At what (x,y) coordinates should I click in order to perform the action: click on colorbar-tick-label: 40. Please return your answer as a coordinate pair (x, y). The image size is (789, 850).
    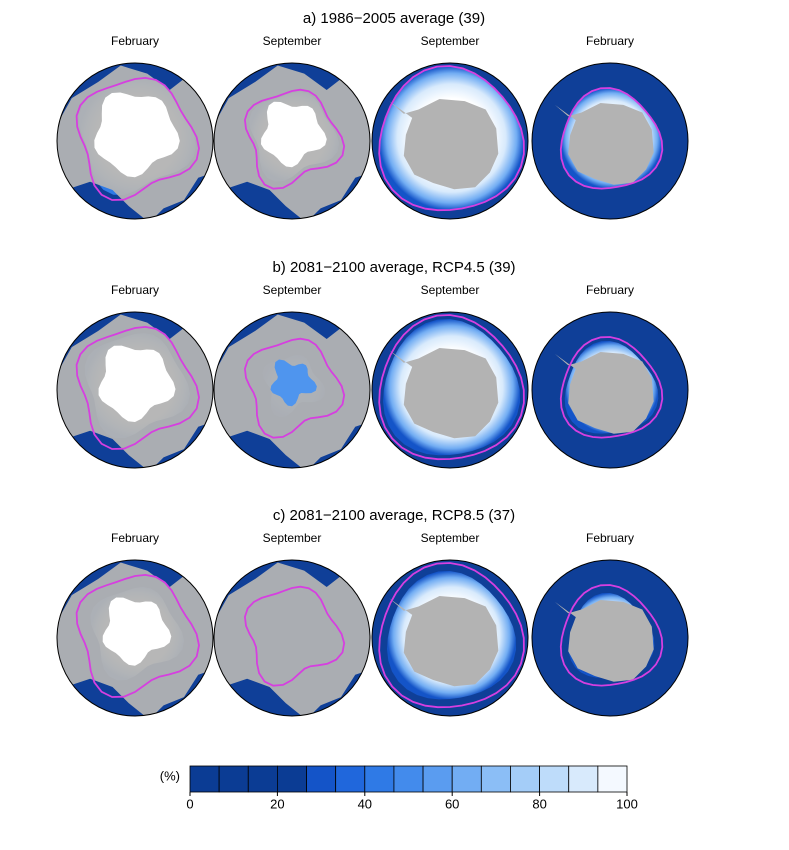
    Looking at the image, I should click on (365, 803).